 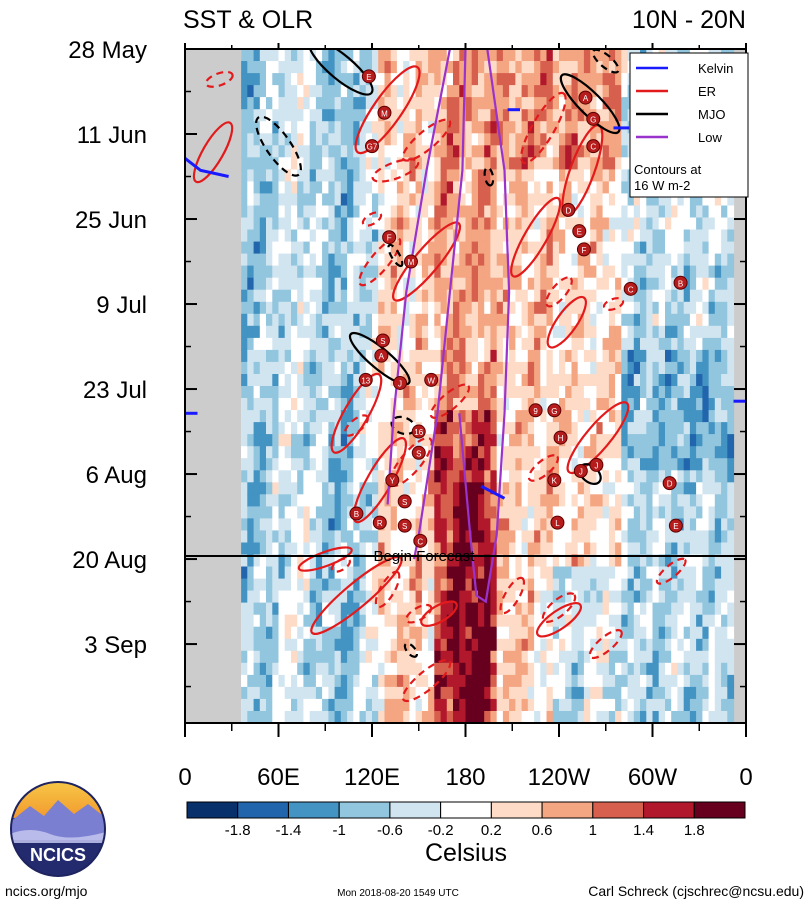 I want to click on storm-label: D, so click(x=568, y=210).